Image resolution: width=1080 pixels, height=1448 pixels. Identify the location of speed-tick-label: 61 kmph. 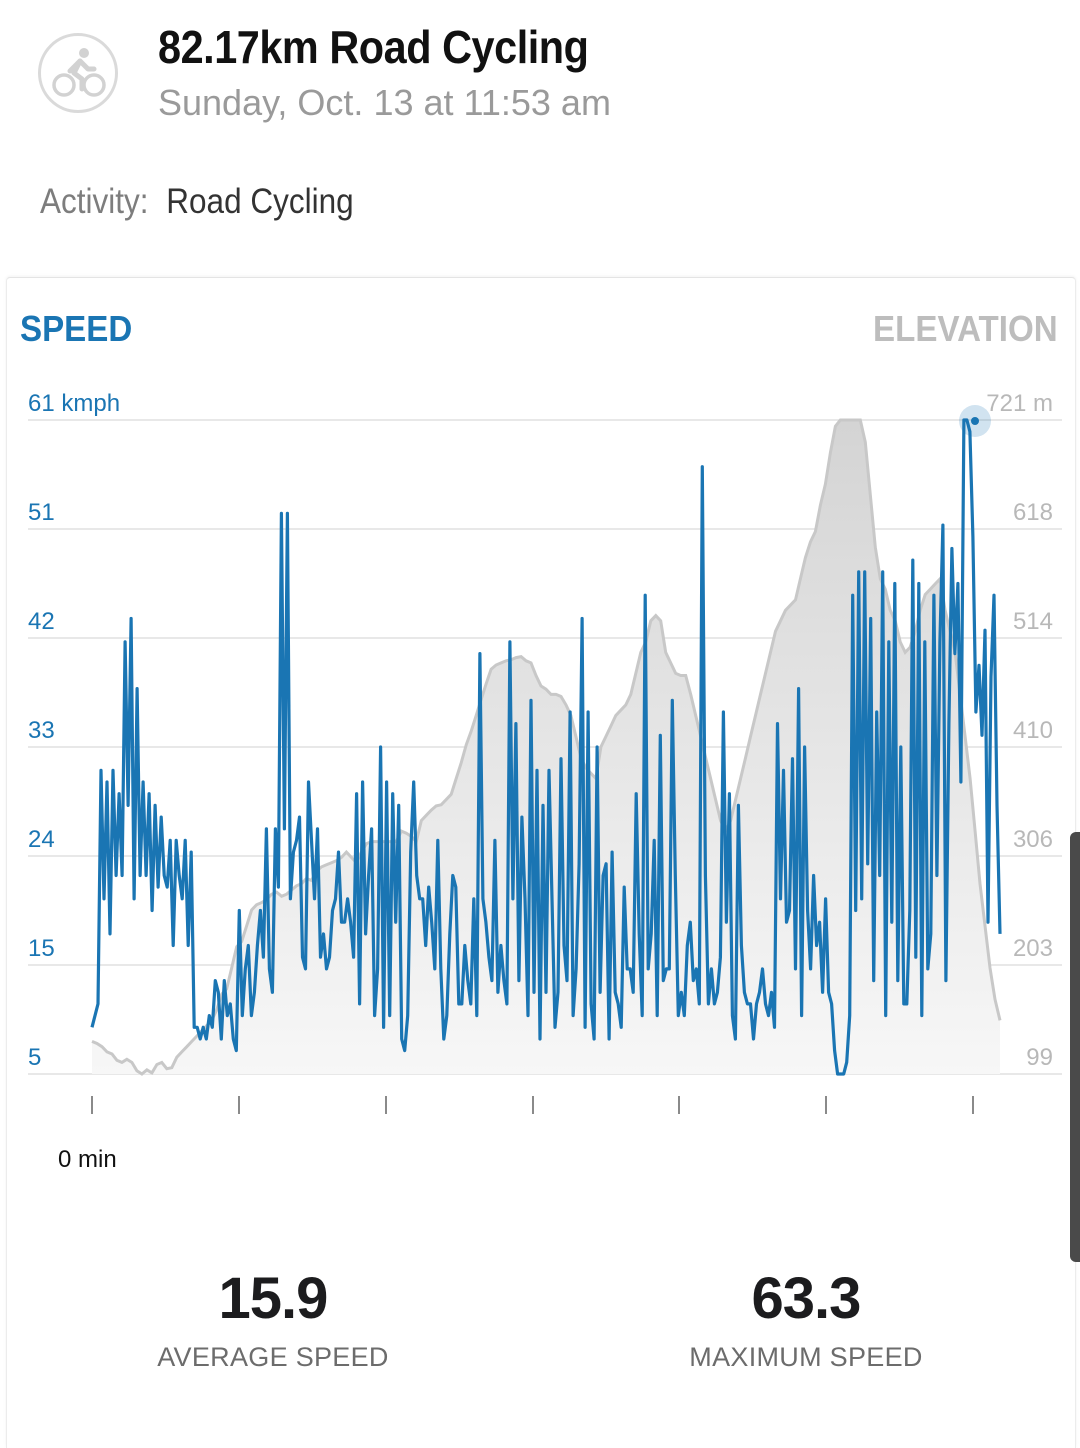
(74, 403).